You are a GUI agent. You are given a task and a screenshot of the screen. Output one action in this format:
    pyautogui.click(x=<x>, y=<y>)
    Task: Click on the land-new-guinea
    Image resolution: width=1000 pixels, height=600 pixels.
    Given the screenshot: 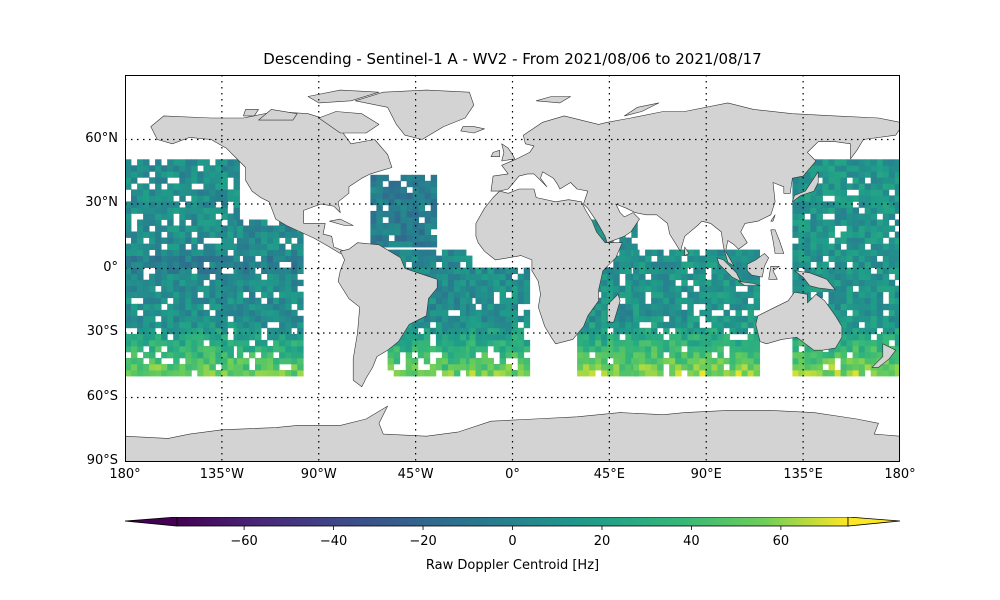 What is the action you would take?
    pyautogui.click(x=815, y=280)
    